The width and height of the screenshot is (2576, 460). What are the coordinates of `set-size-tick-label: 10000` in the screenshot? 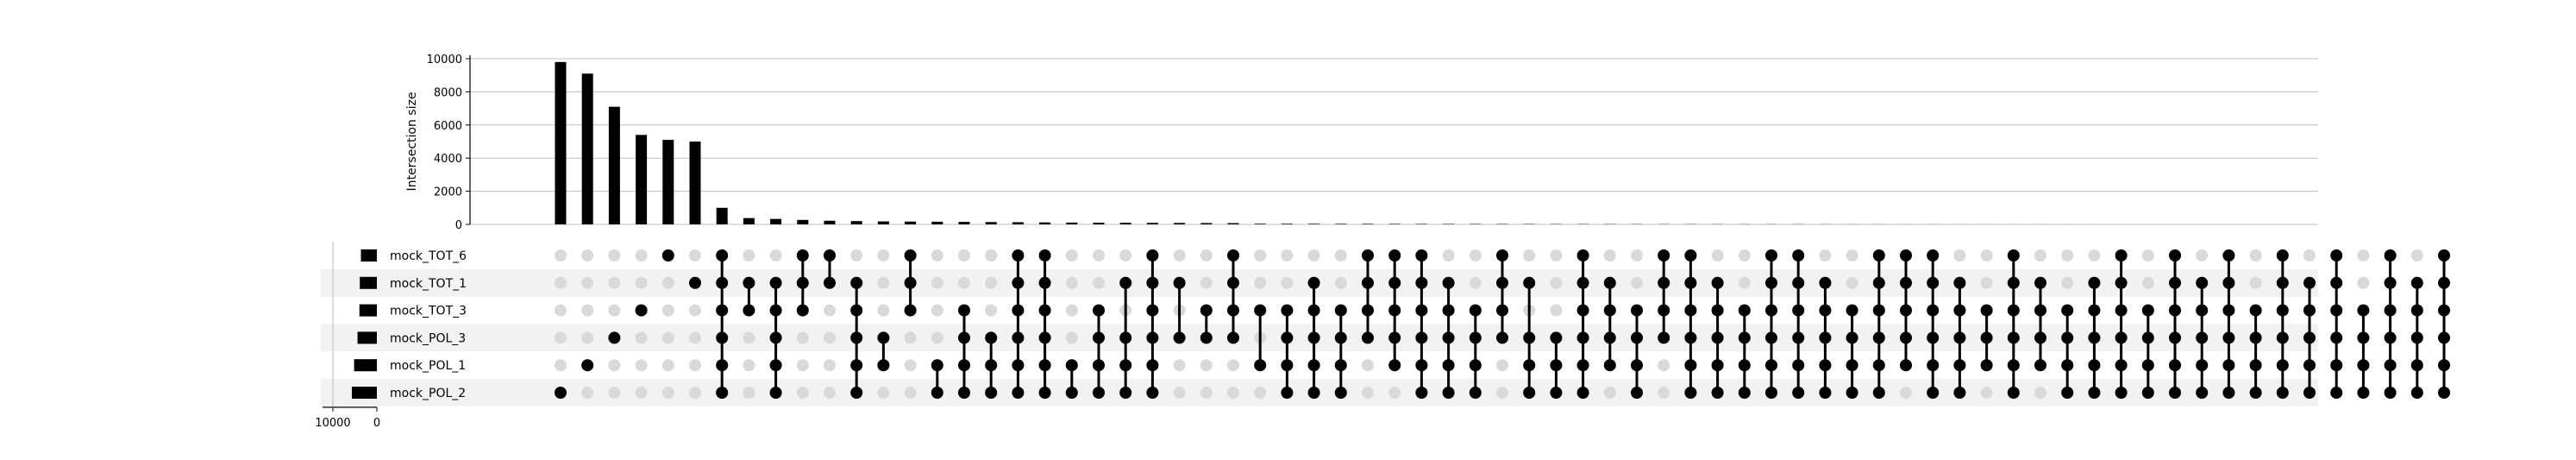 It's located at (332, 424).